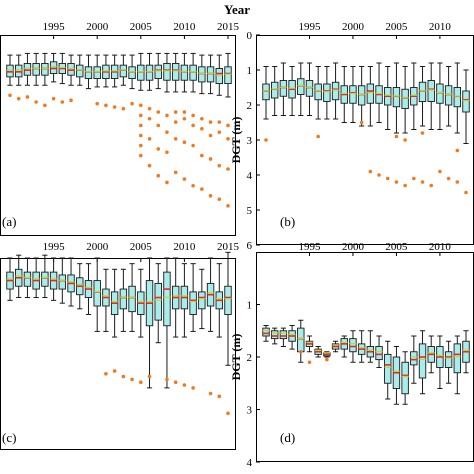 The width and height of the screenshot is (474, 474). What do you see at coordinates (335, 91) in the screenshot?
I see `box-1998` at bounding box center [335, 91].